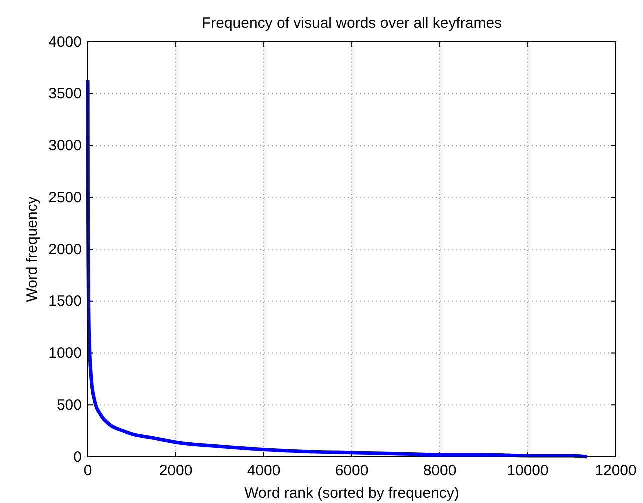  Describe the element at coordinates (264, 471) in the screenshot. I see `x-tick-label: 4000` at that location.